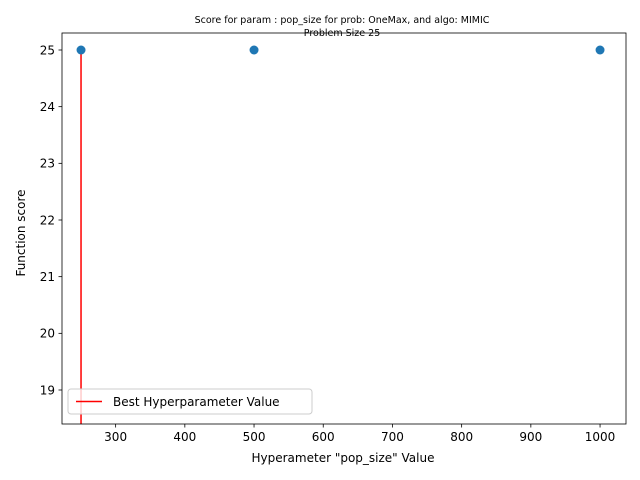 The width and height of the screenshot is (640, 480). I want to click on x-tick-label-600: 600, so click(323, 437).